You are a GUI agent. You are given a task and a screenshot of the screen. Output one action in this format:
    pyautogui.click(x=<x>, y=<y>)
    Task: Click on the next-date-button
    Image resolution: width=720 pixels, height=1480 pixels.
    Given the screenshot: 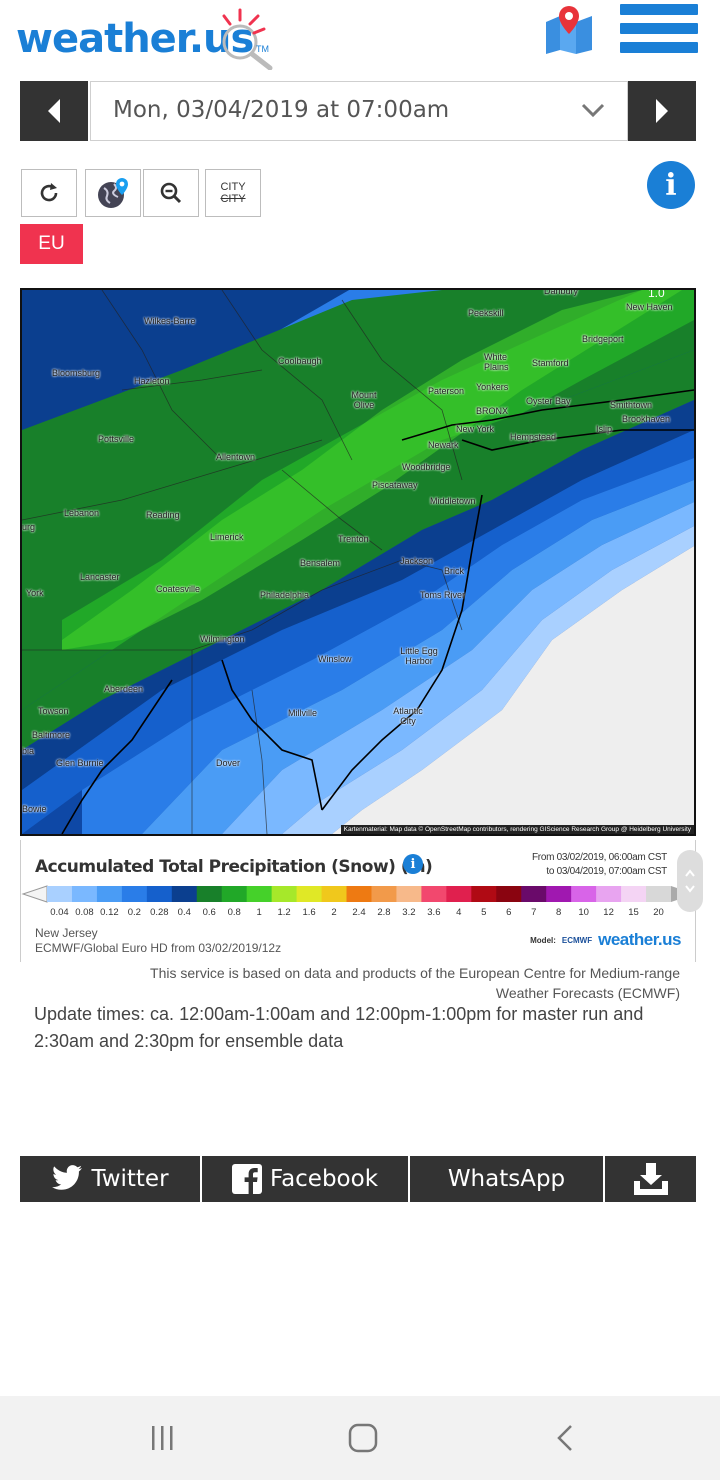 What is the action you would take?
    pyautogui.click(x=662, y=111)
    